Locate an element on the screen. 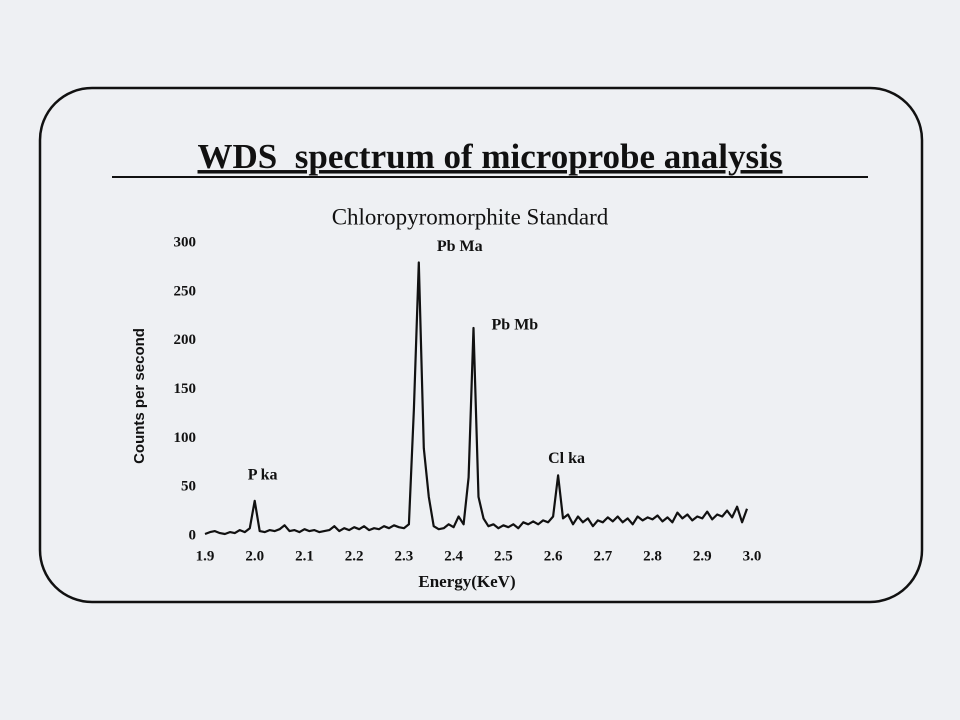  y-tick-label: 250 is located at coordinates (185, 291).